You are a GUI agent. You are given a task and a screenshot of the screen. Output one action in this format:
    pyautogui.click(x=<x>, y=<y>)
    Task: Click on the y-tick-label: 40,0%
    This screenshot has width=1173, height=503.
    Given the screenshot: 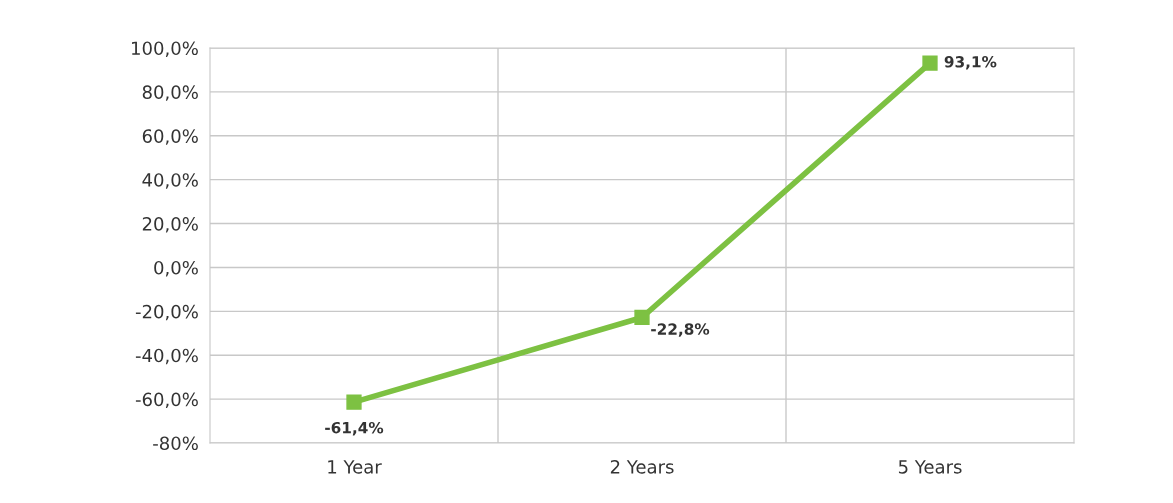 What is the action you would take?
    pyautogui.click(x=170, y=181)
    